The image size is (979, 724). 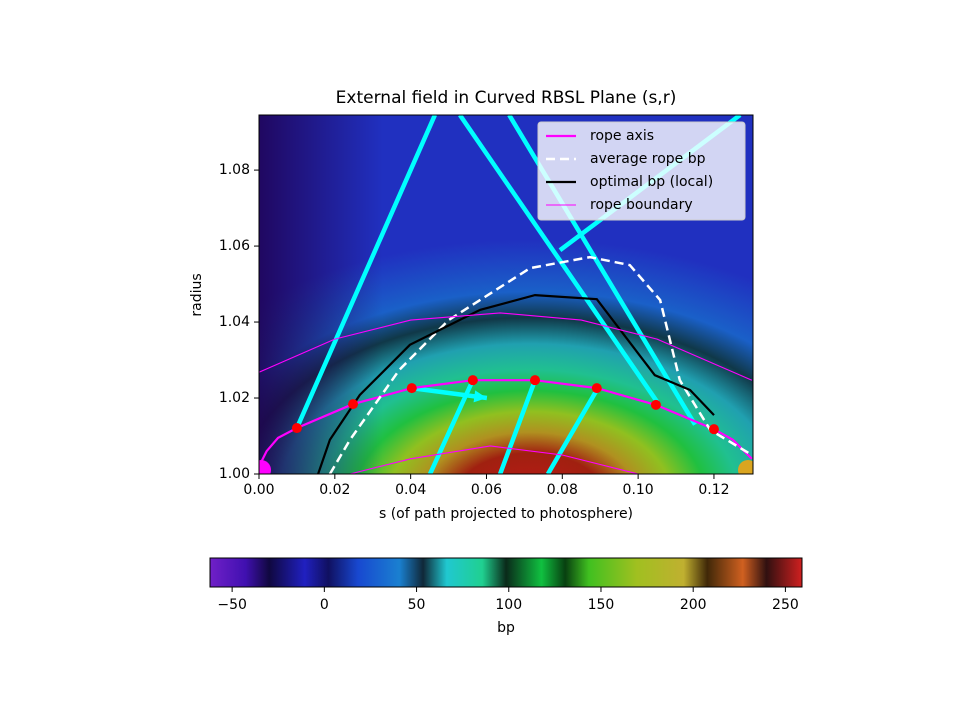 I want to click on x-tick-label: 0.02, so click(x=334, y=490).